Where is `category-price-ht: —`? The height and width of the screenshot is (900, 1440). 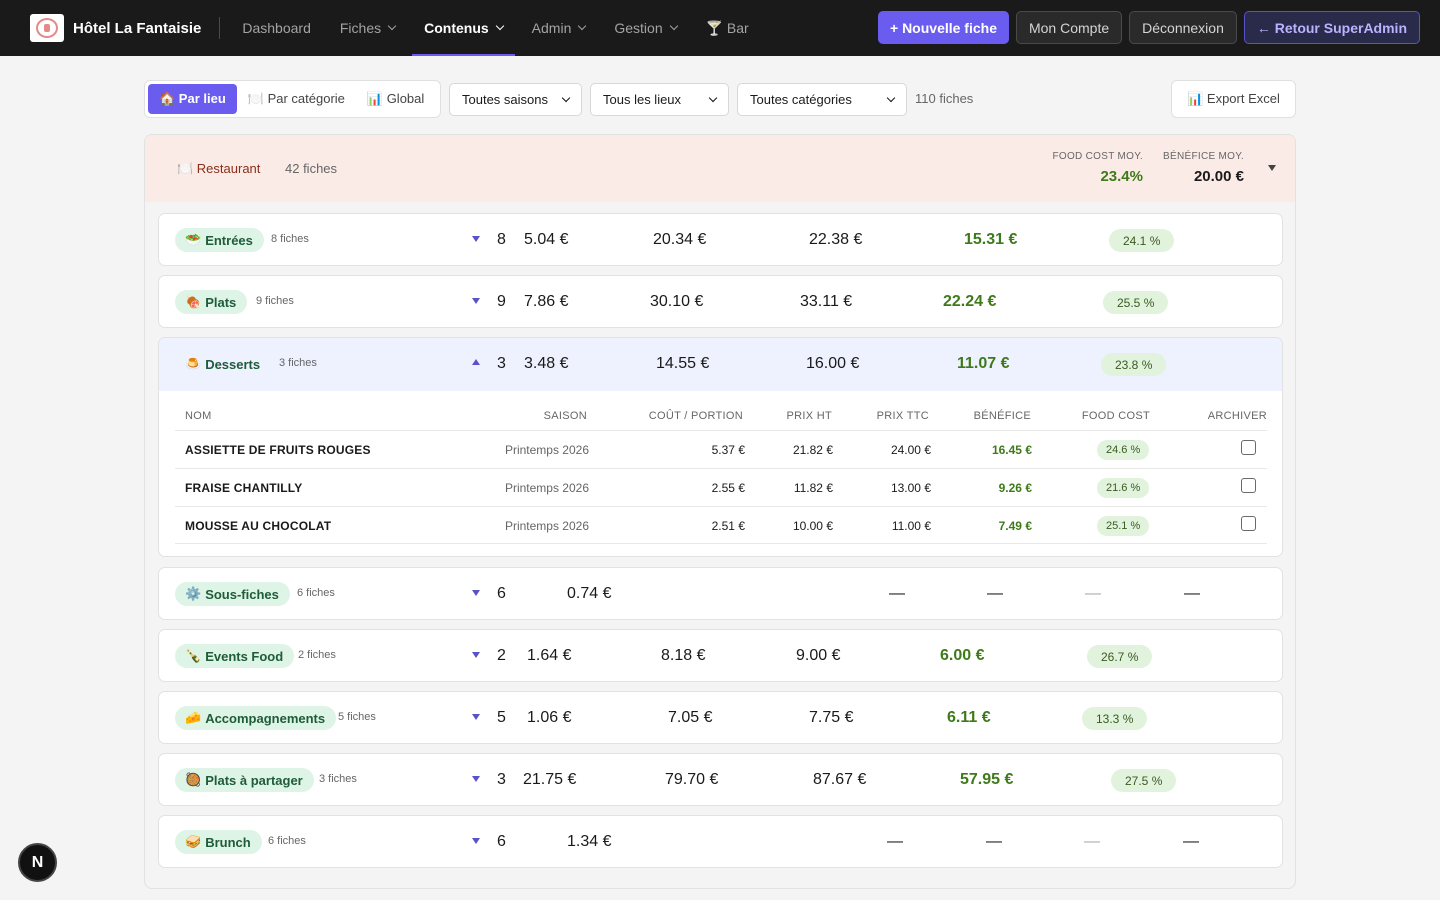
category-price-ht: — is located at coordinates (895, 841).